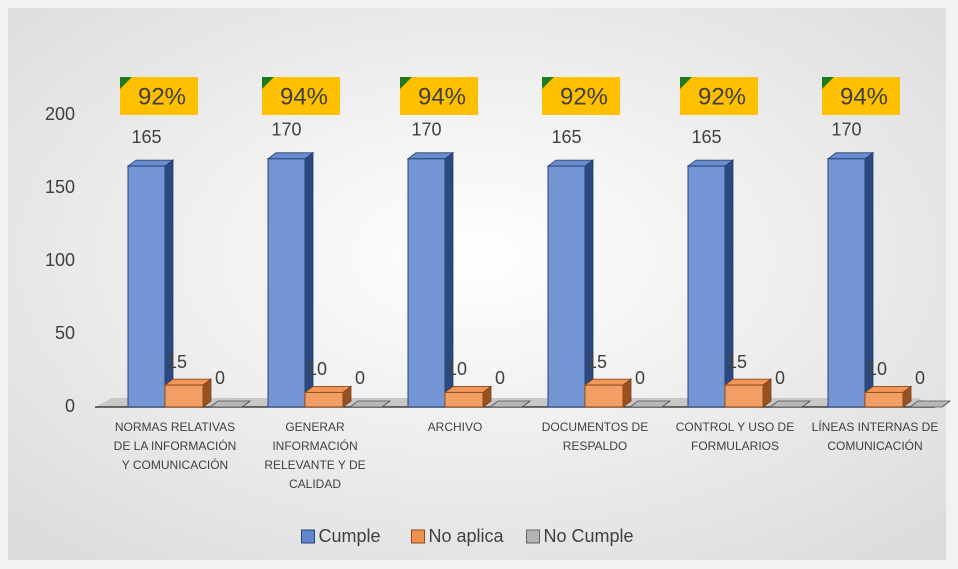 The width and height of the screenshot is (958, 569). What do you see at coordinates (595, 436) in the screenshot?
I see `x-tick-label: DOCUMENTOS DE RESPALDO` at bounding box center [595, 436].